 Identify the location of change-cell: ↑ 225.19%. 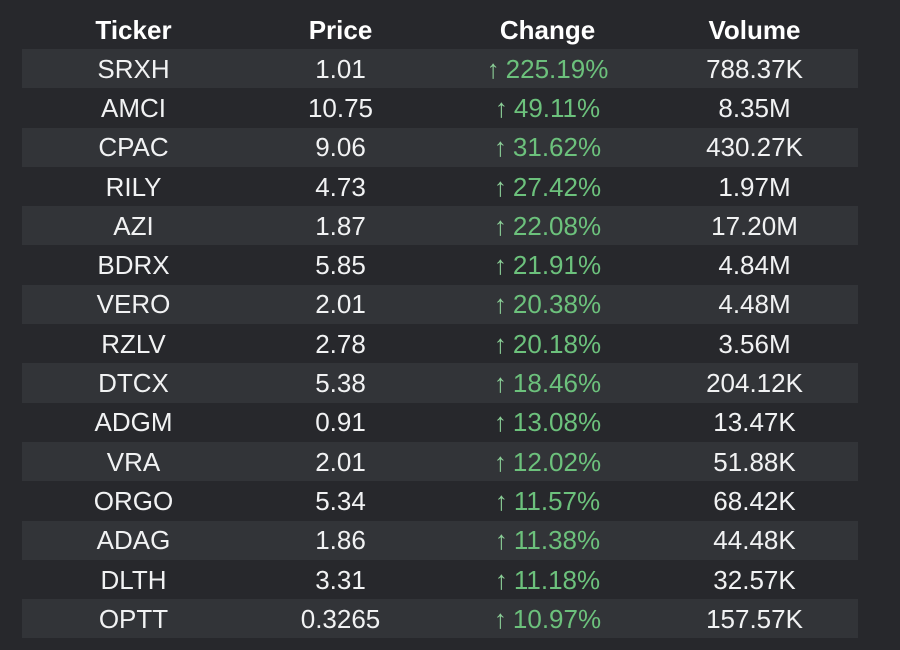
(547, 69).